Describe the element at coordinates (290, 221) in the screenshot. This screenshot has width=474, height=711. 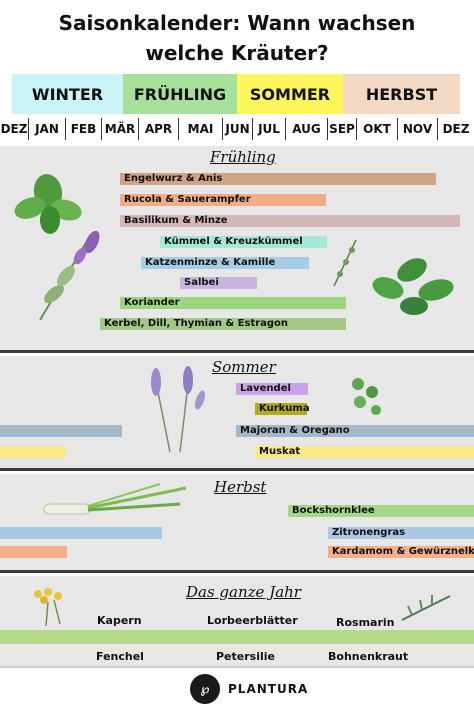
I see `herb-bar-basilikum-minze: Basilikum & Minze` at that location.